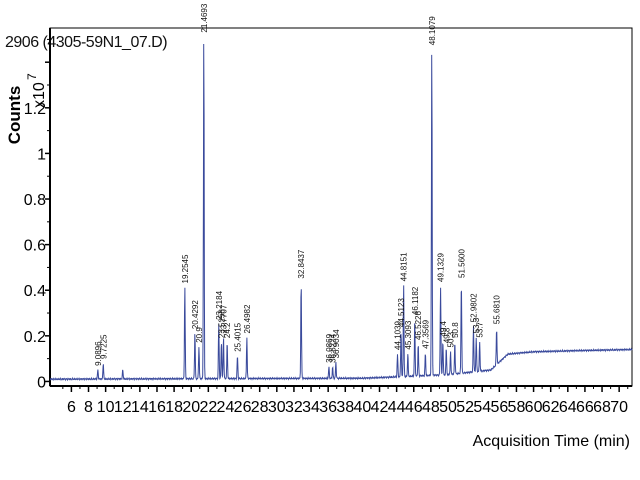 This screenshot has height=480, width=640. I want to click on x-tick-label: 22, so click(208, 407).